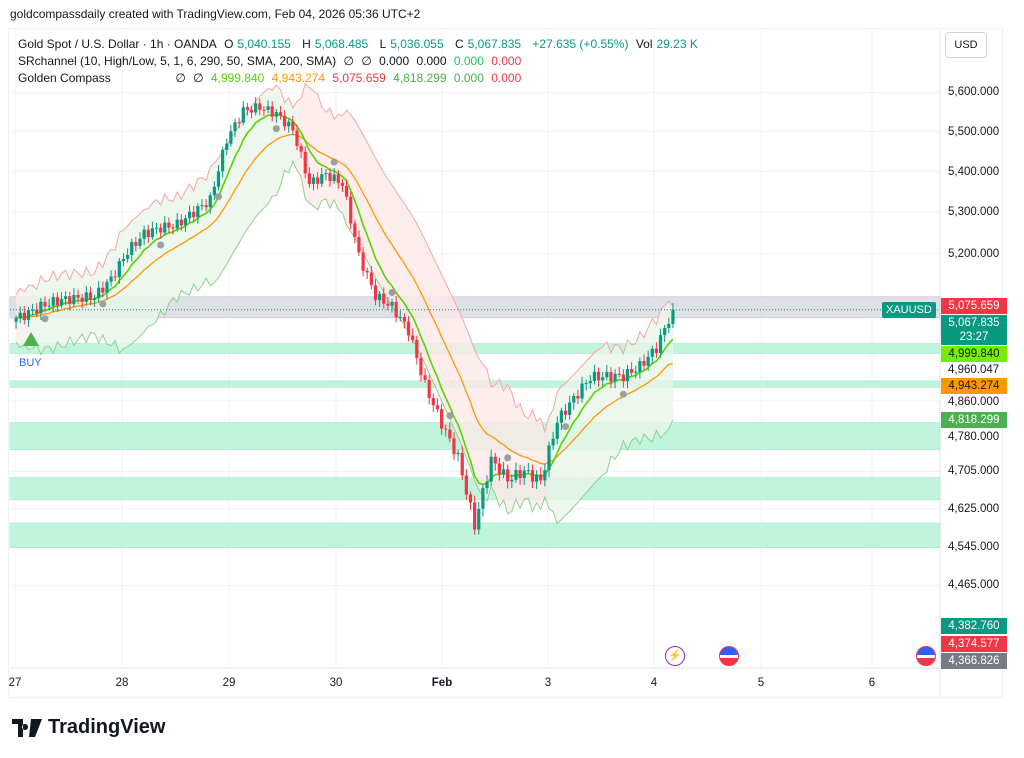  What do you see at coordinates (27, 727) in the screenshot?
I see `tradingview-logo-icon` at bounding box center [27, 727].